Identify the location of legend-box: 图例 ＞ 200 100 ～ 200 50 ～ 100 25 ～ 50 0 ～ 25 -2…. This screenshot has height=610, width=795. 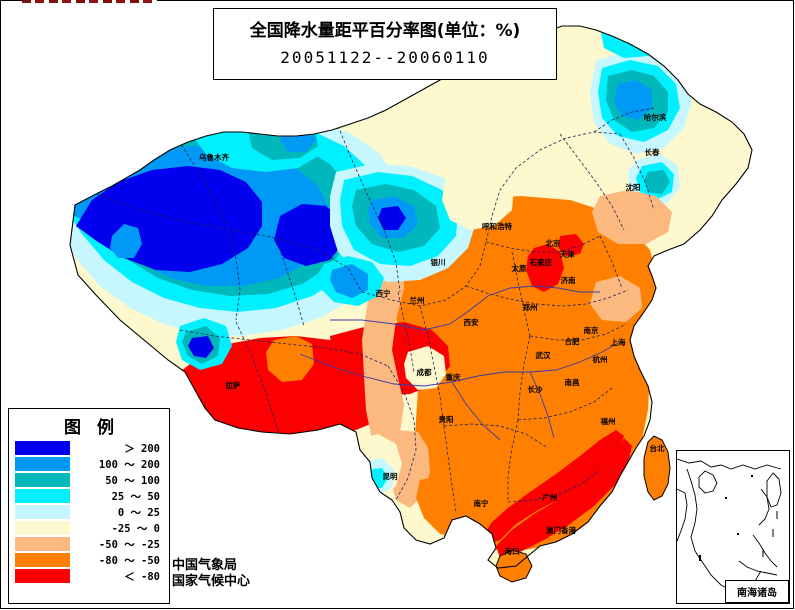
(89, 506).